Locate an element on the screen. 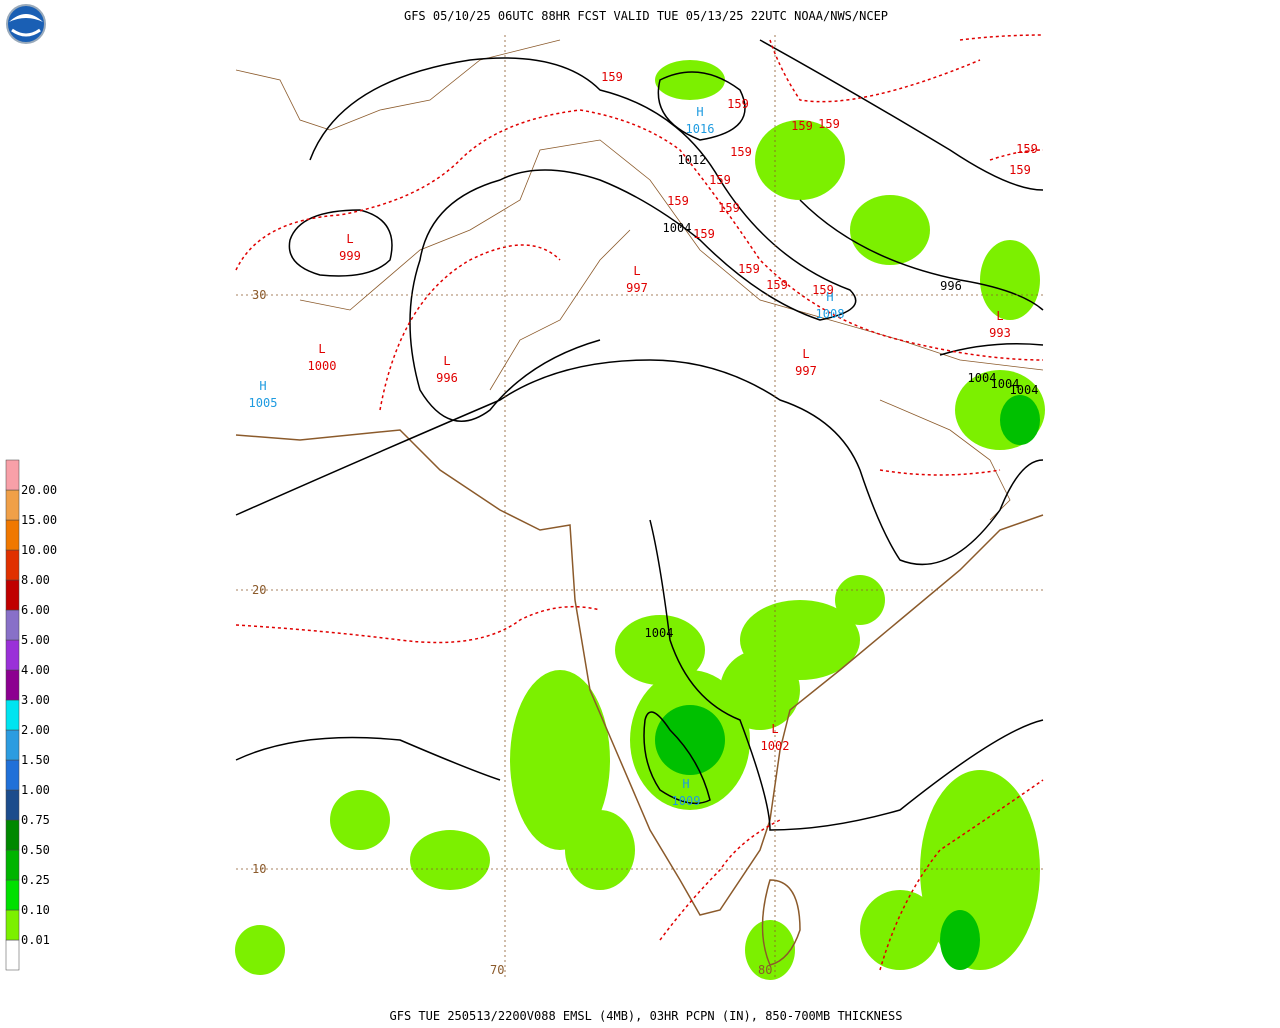 The height and width of the screenshot is (1028, 1280). center-pressure: 1000 is located at coordinates (322, 366).